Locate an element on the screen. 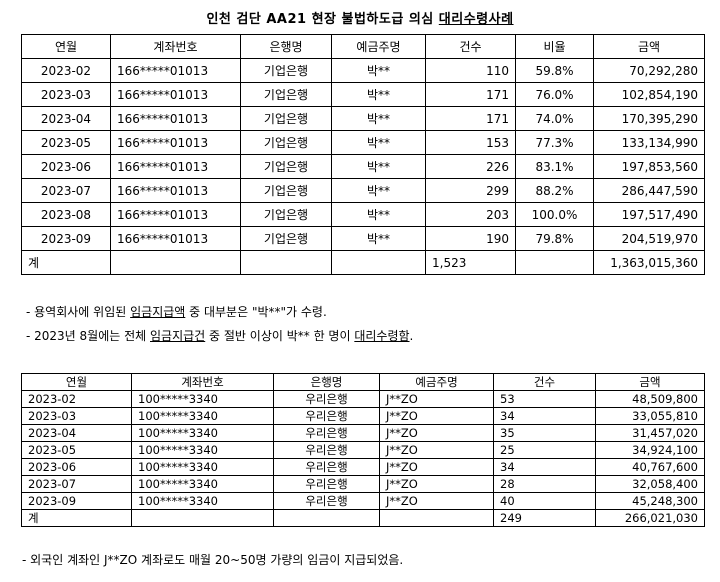 The width and height of the screenshot is (720, 582). cell-ratio: 77.3% is located at coordinates (554, 142).